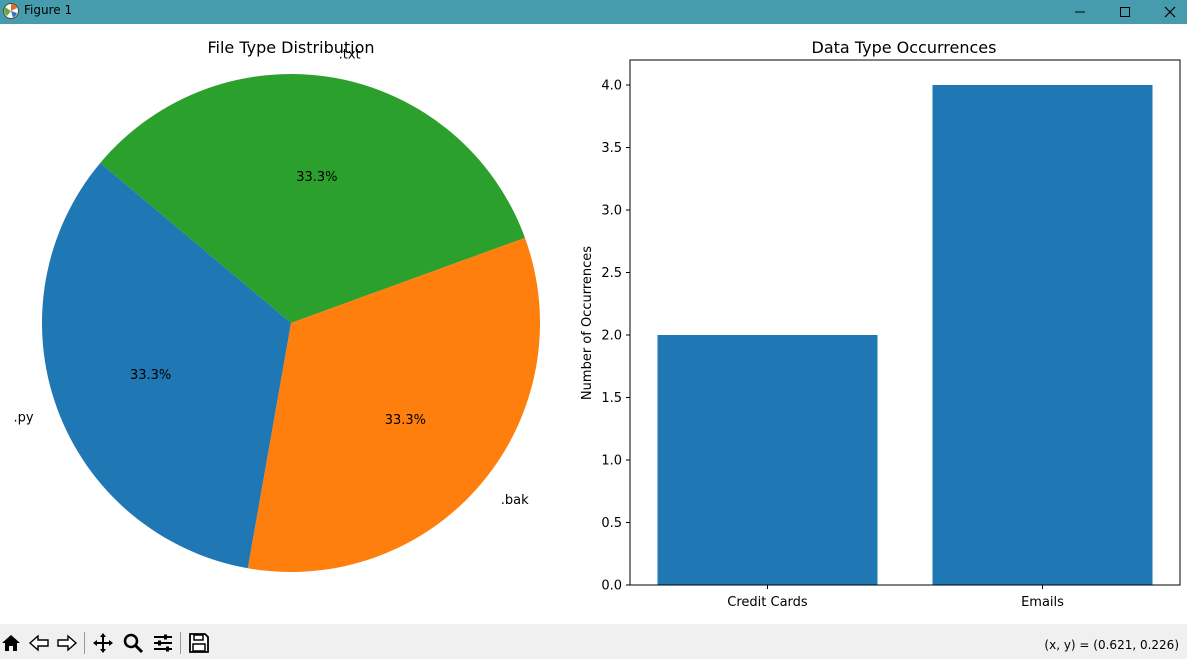 Image resolution: width=1187 pixels, height=659 pixels. Describe the element at coordinates (67, 643) in the screenshot. I see `forward-icon` at that location.